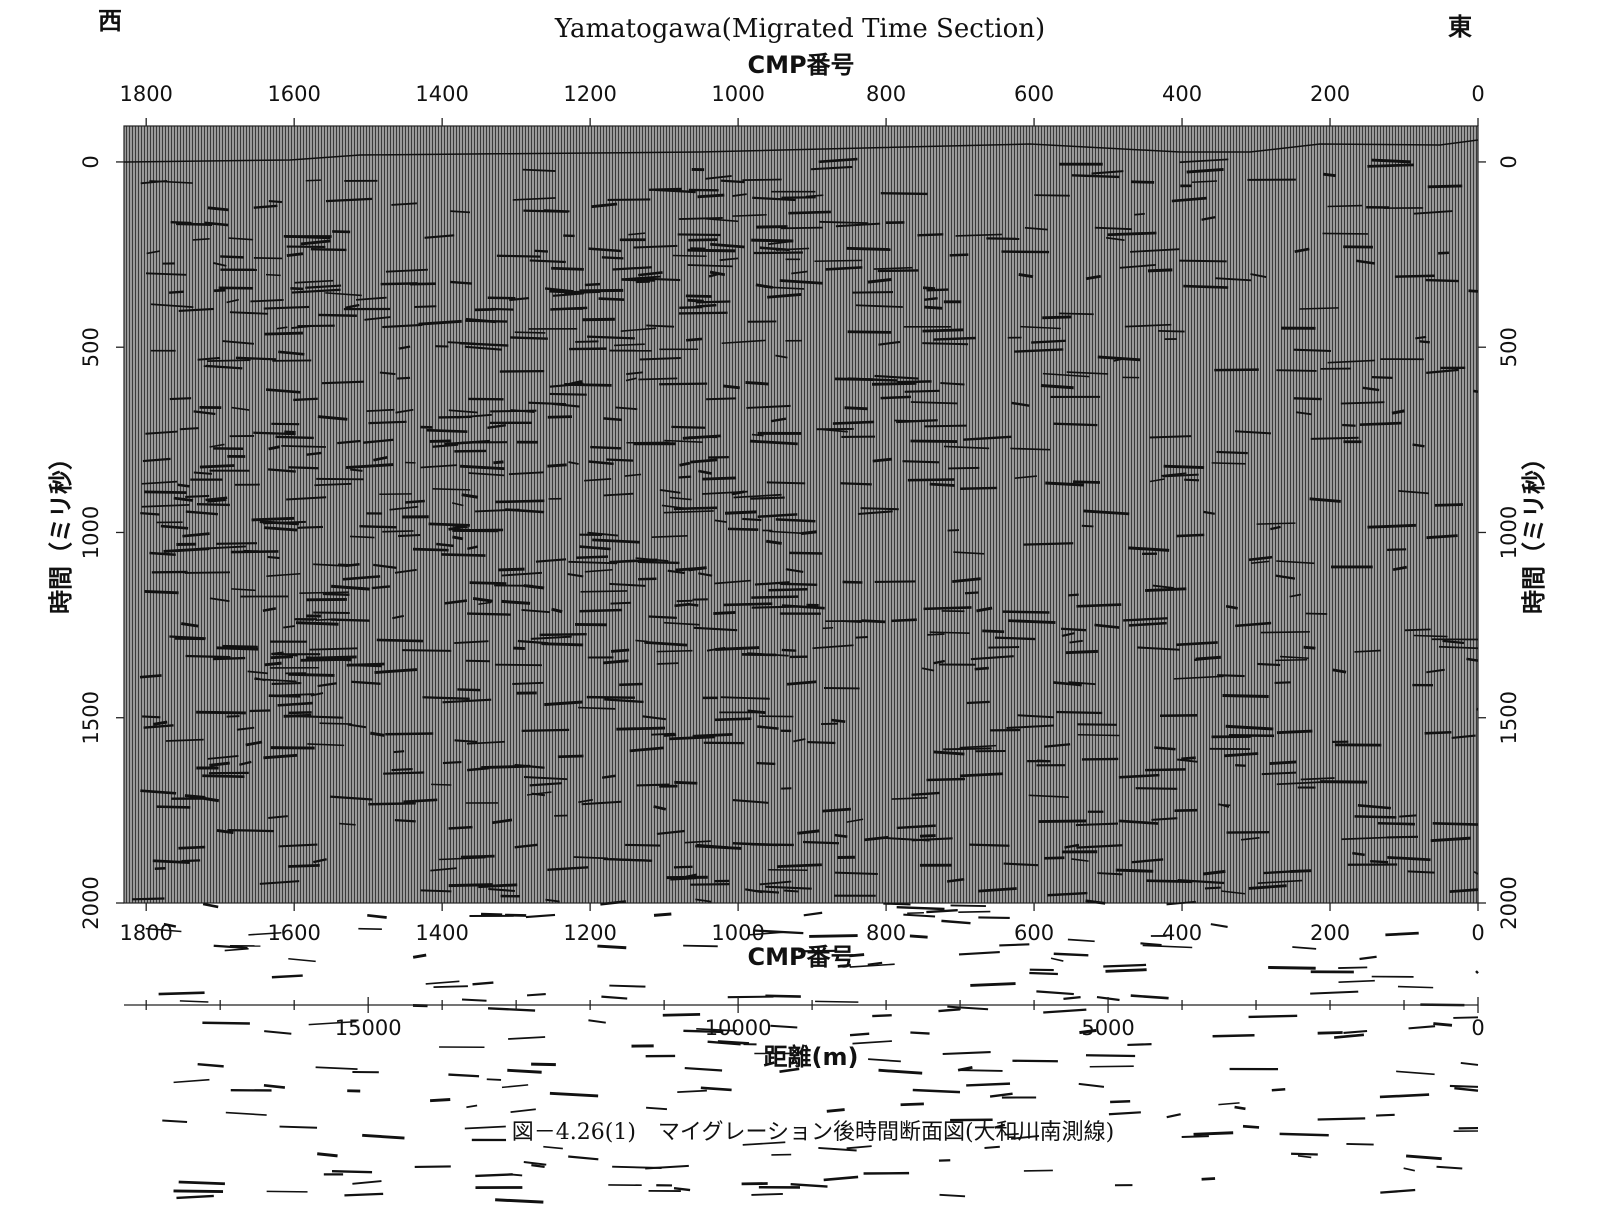 This screenshot has width=1600, height=1207. I want to click on x-tick-label: 600, so click(1034, 933).